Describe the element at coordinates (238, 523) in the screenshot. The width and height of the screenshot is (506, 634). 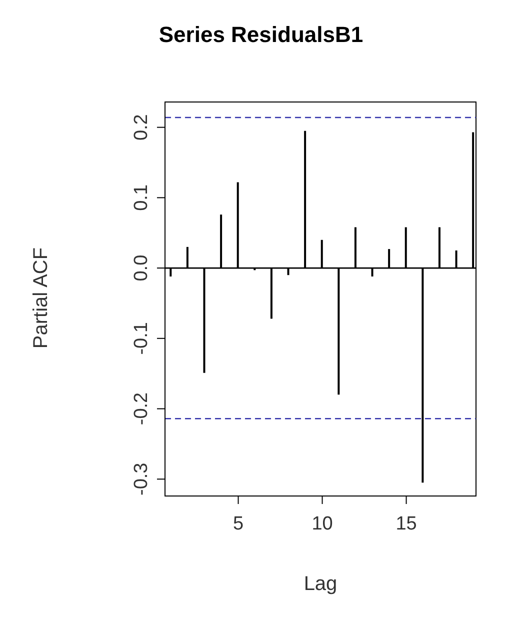
I see `x-tick-label: 5` at that location.